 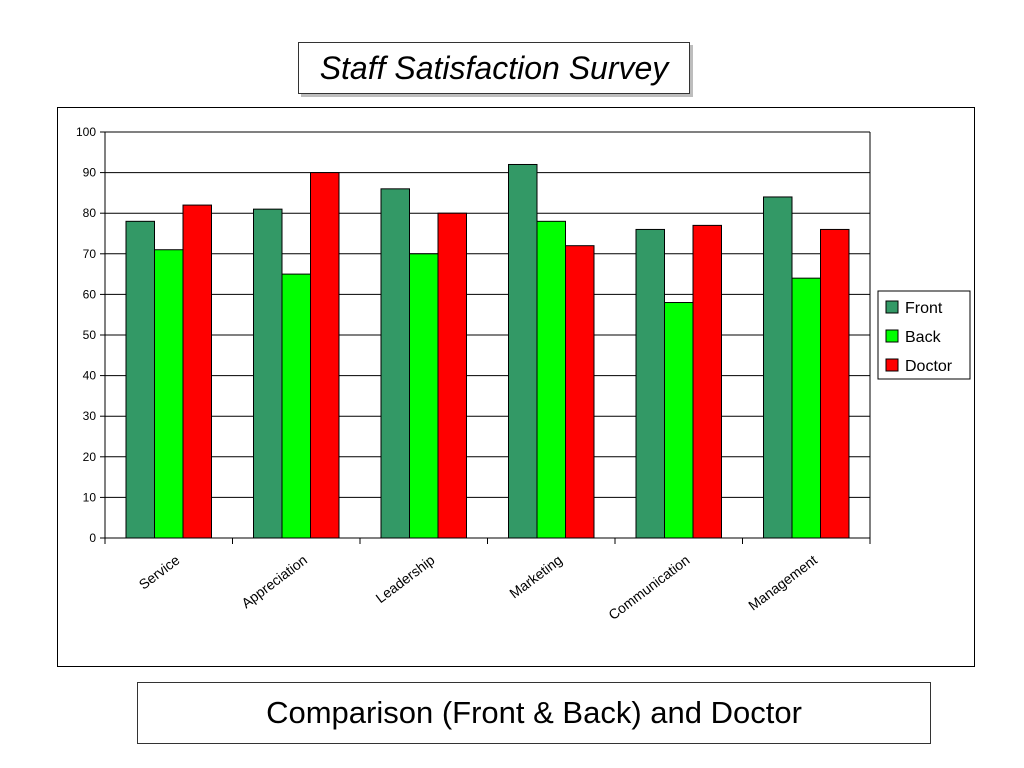 I want to click on y-tick-label: 80, so click(x=90, y=213).